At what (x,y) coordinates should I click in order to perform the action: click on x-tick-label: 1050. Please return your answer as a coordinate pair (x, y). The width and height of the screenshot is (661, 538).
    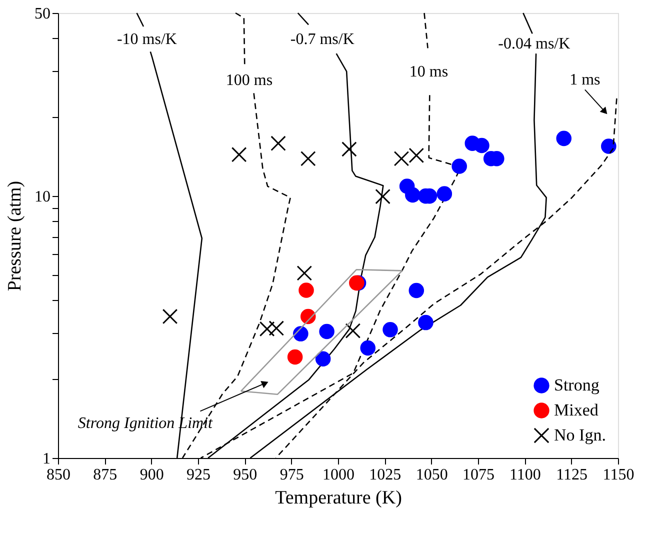
    Looking at the image, I should click on (432, 475).